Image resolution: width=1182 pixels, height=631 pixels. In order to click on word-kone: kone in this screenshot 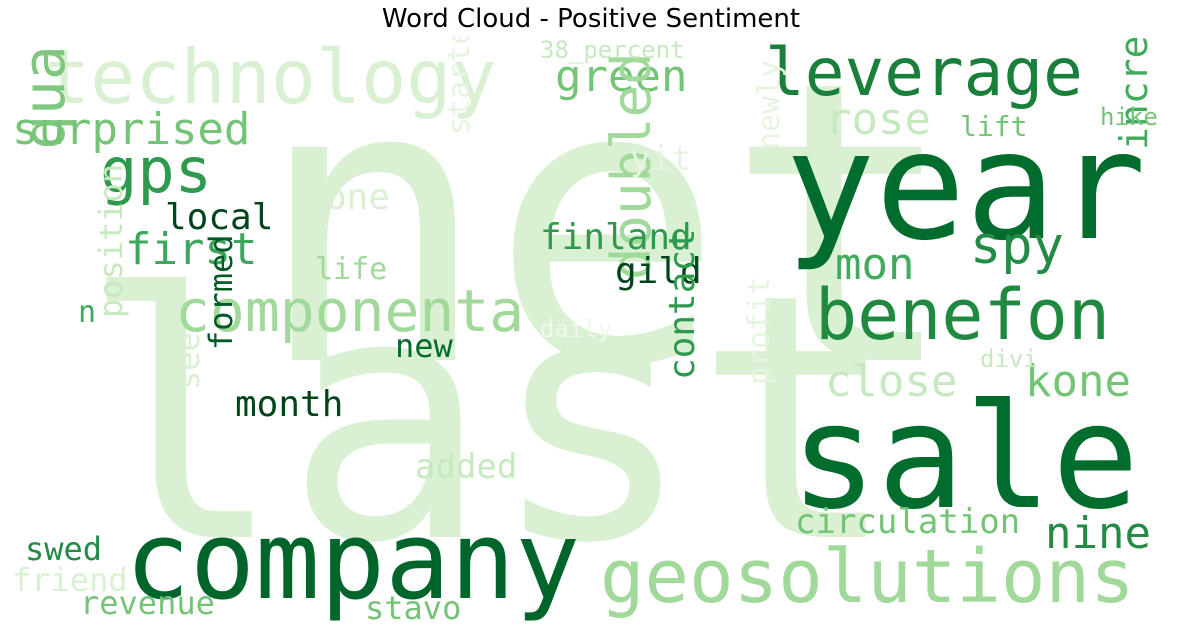, I will do `click(1078, 381)`.